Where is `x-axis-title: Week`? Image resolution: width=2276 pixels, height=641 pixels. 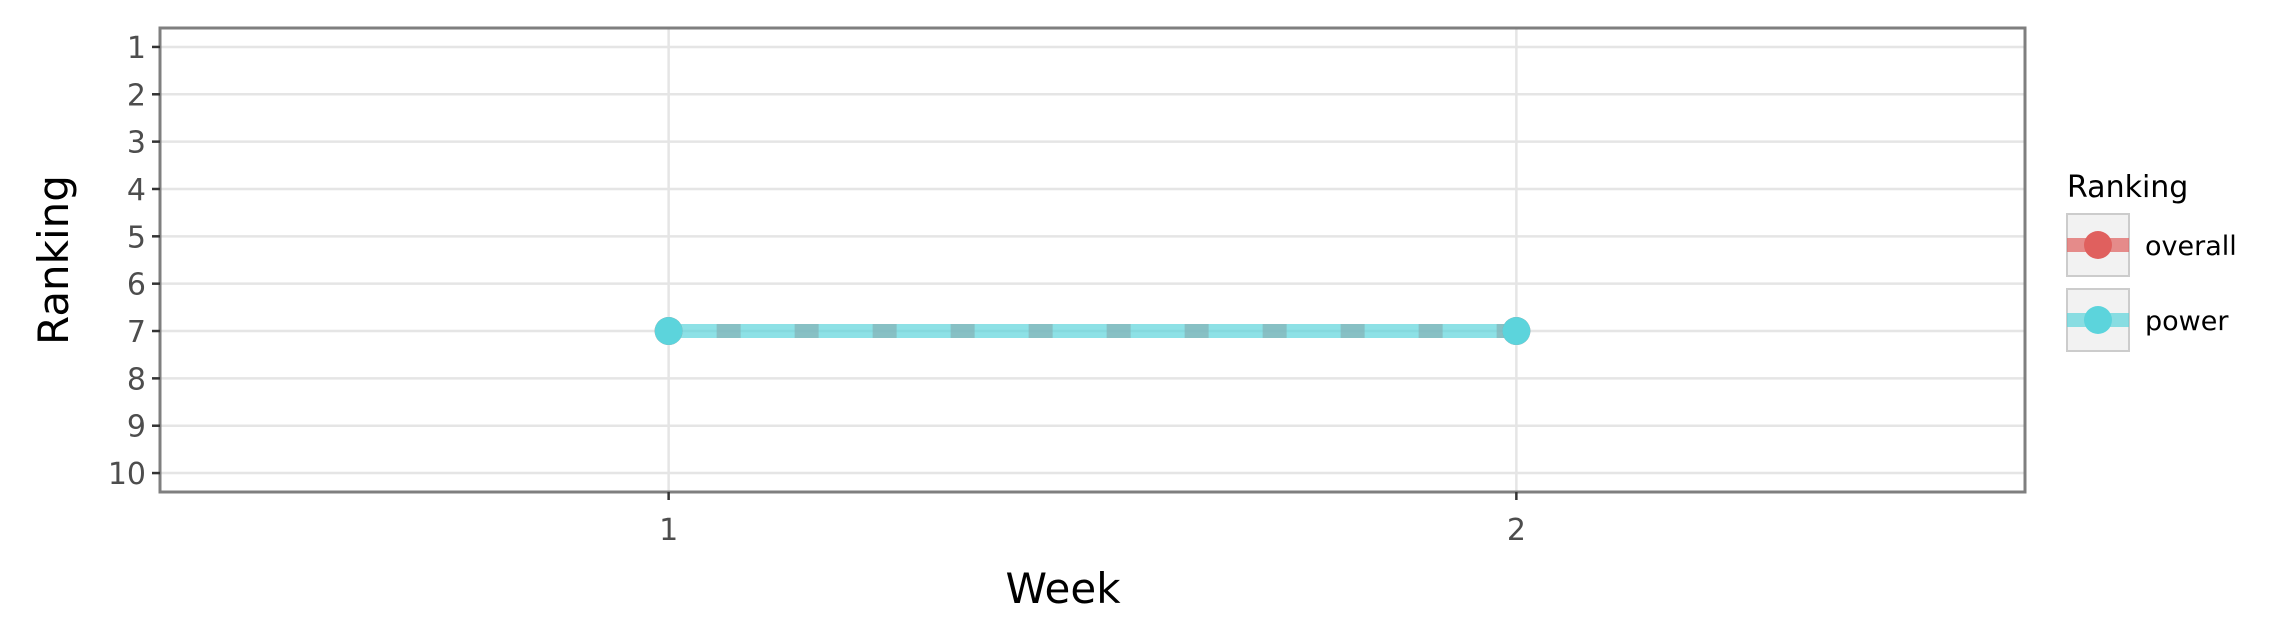 x-axis-title: Week is located at coordinates (1063, 588).